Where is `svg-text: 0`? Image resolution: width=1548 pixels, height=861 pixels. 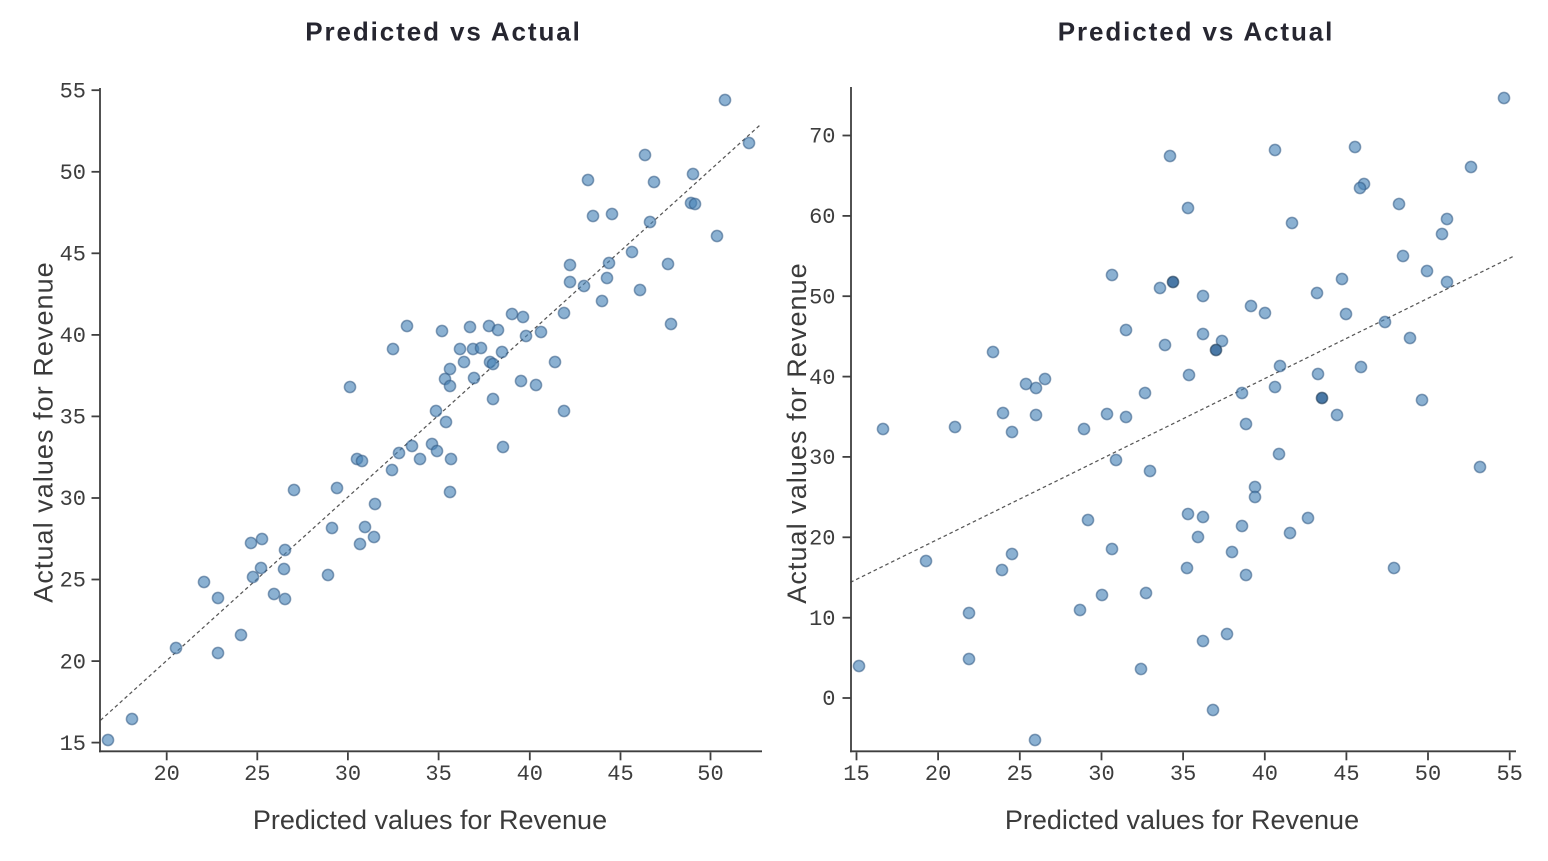 svg-text: 0 is located at coordinates (828, 699).